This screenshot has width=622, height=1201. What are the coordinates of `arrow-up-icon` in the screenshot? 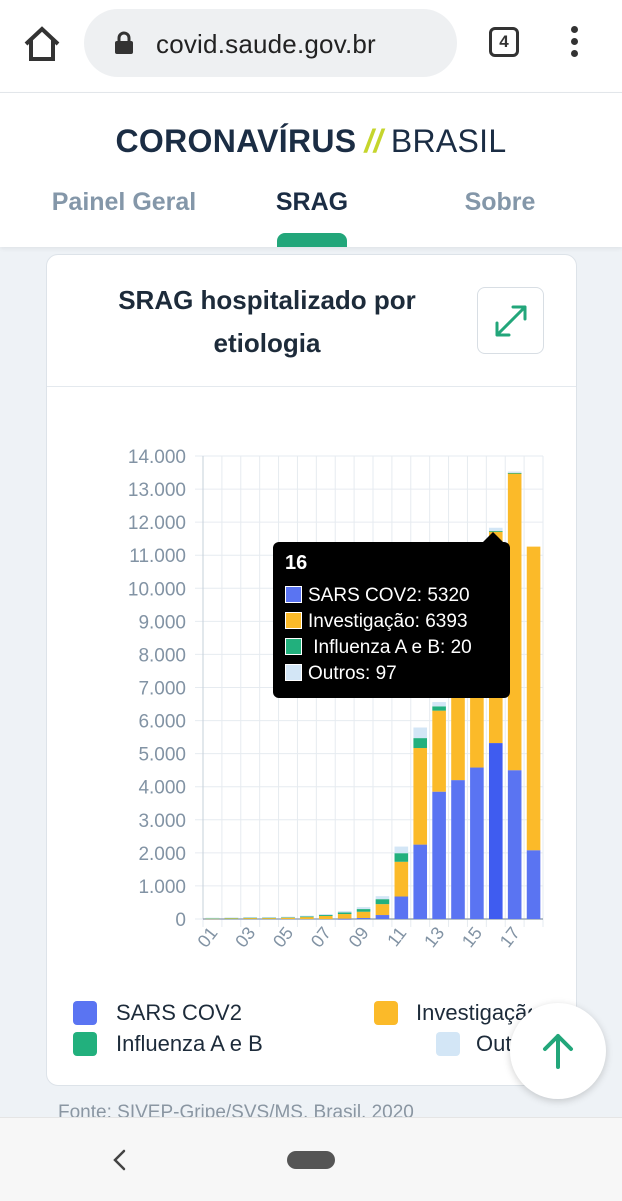 It's located at (558, 1051).